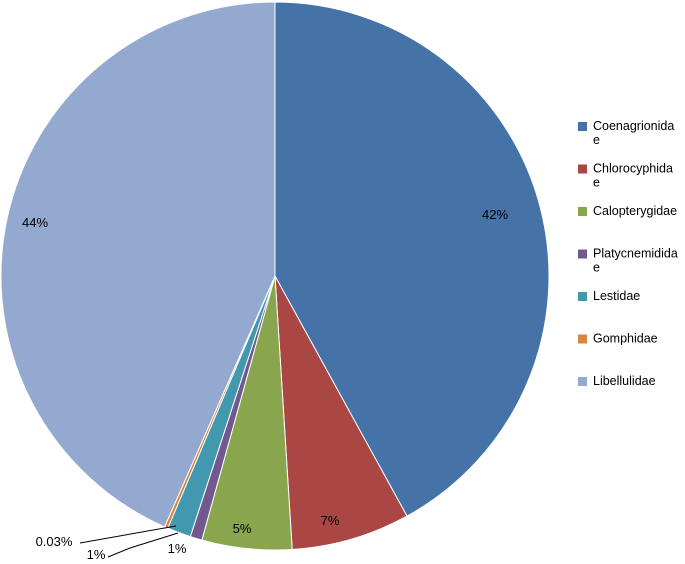  What do you see at coordinates (625, 339) in the screenshot?
I see `legend-label-gomphidae: Gomphidae` at bounding box center [625, 339].